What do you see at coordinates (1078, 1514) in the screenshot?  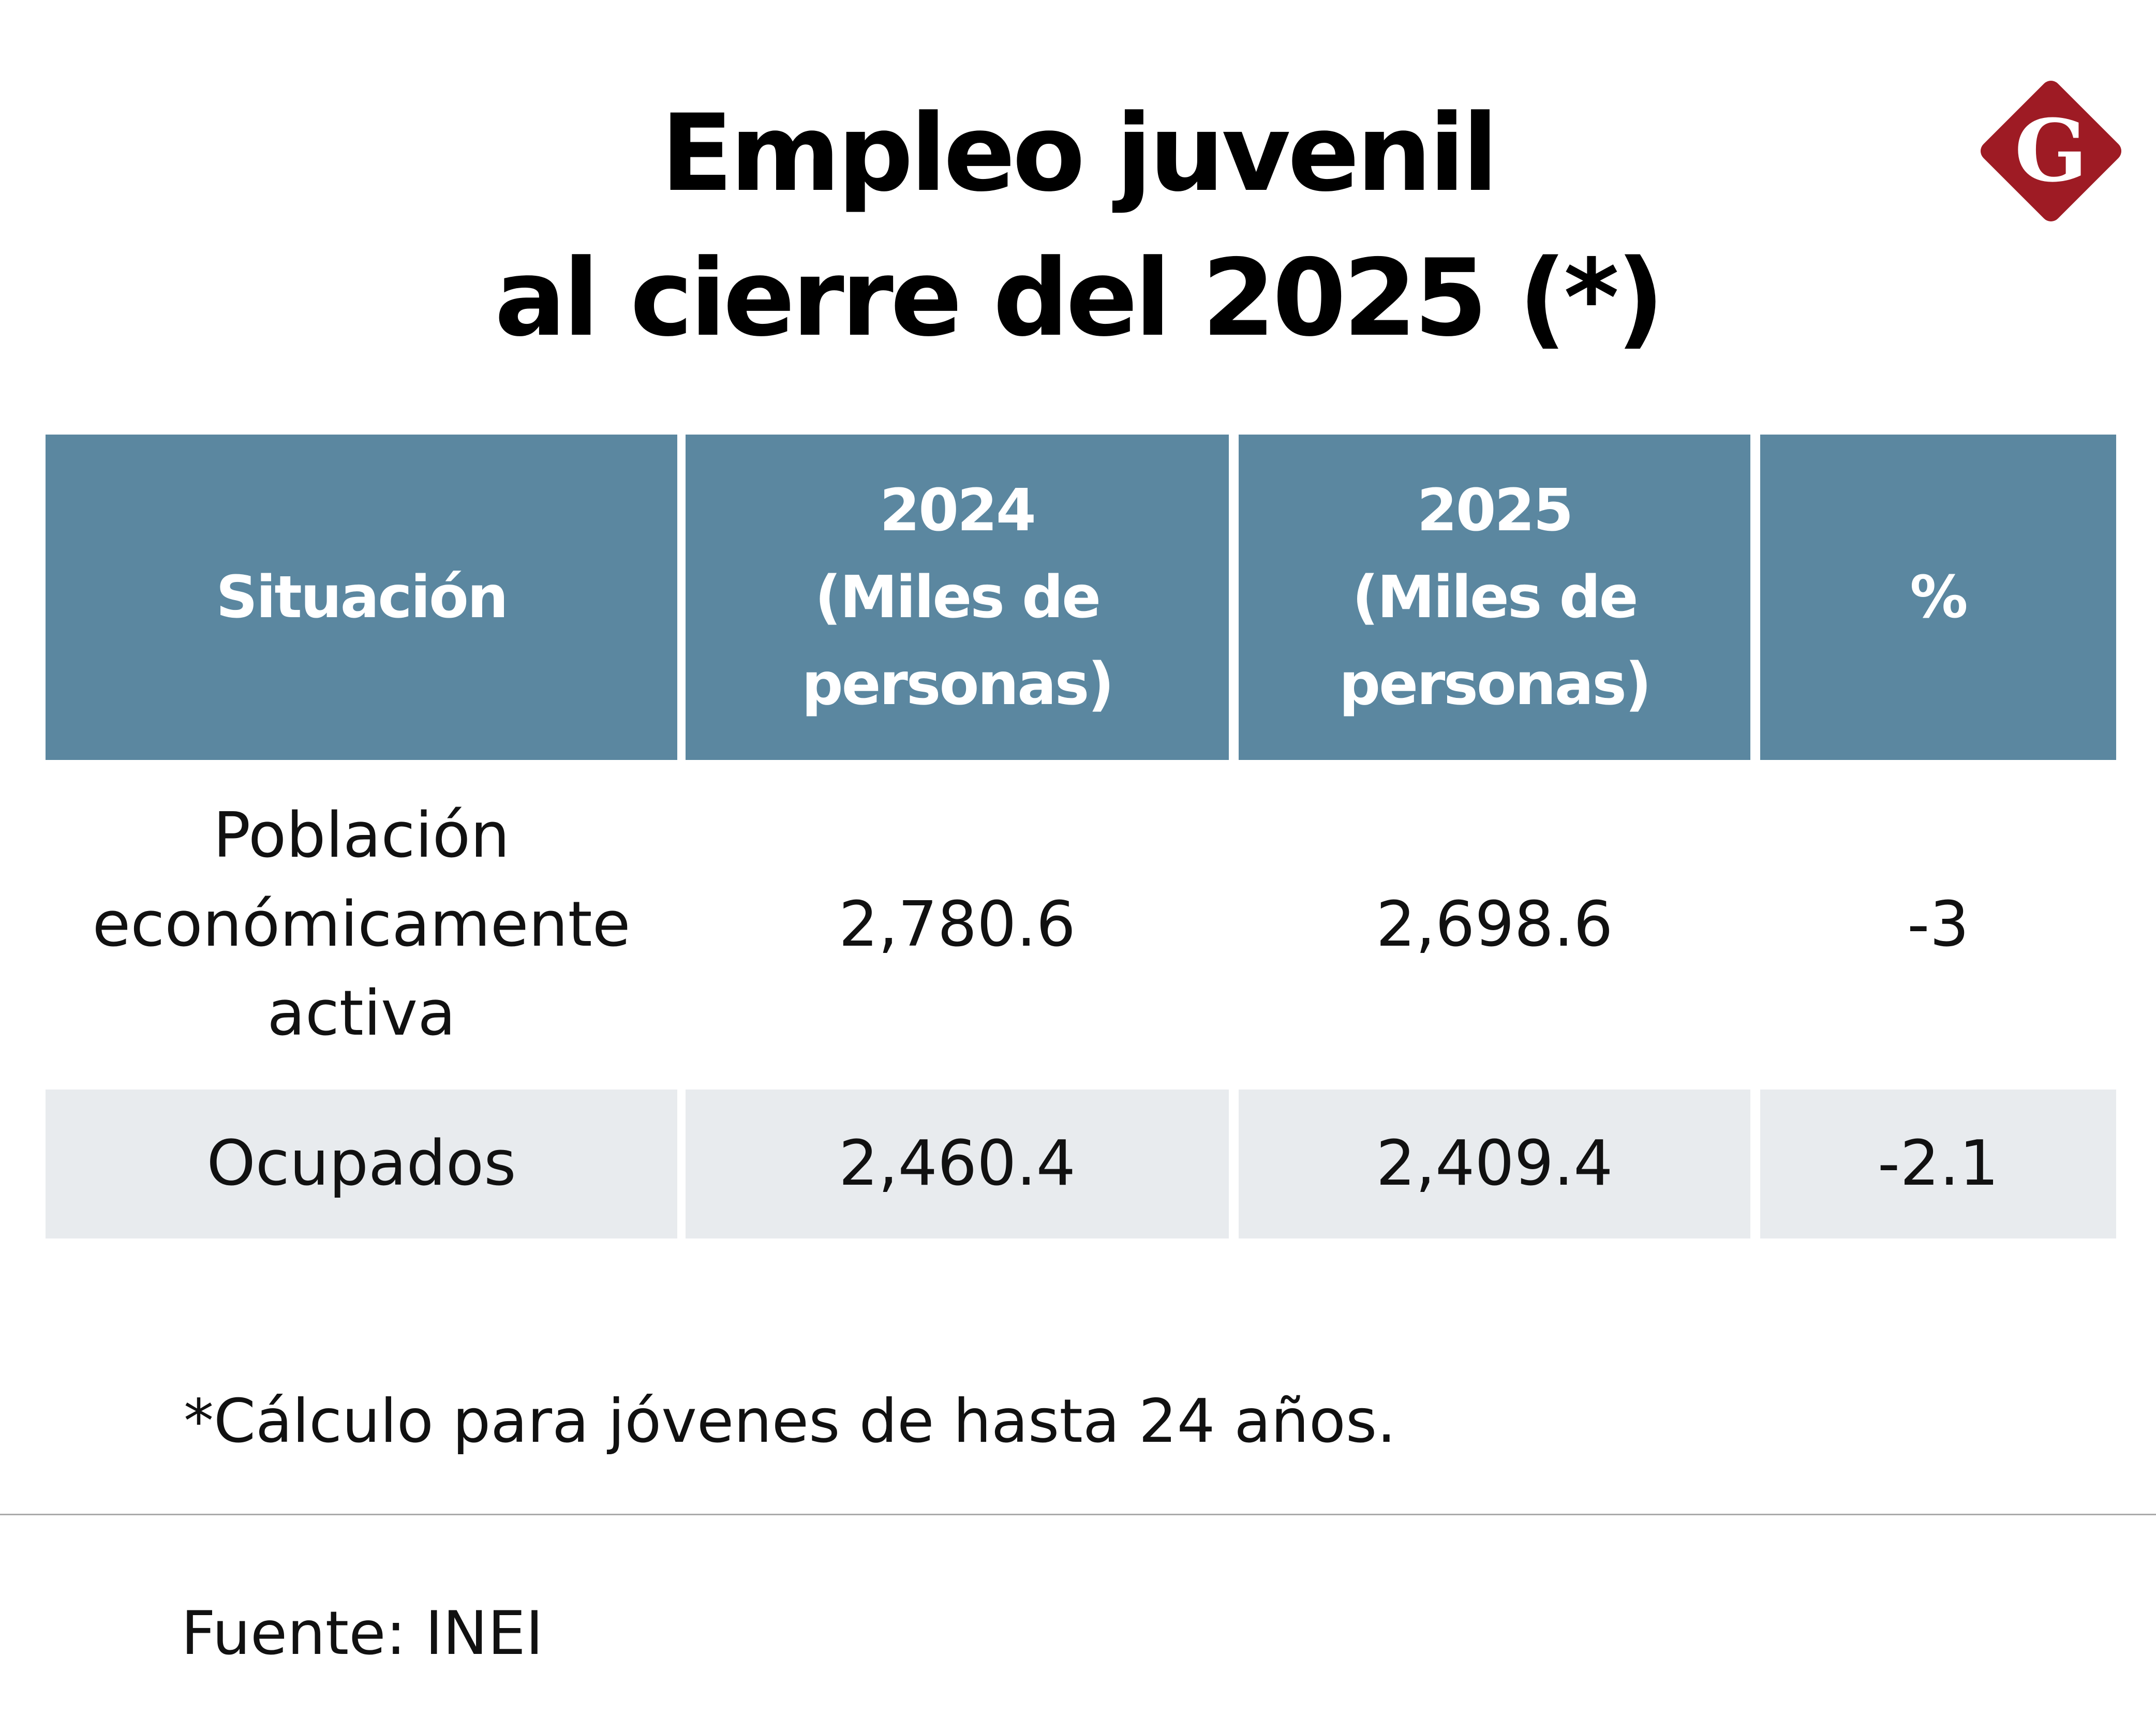 I see `divider` at bounding box center [1078, 1514].